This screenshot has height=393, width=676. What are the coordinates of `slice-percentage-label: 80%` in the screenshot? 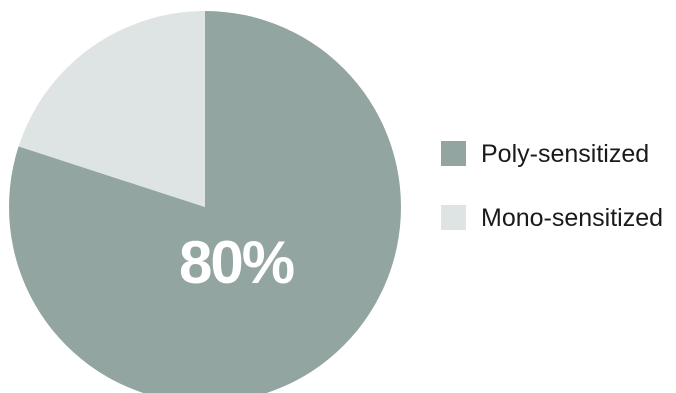 It's located at (236, 262).